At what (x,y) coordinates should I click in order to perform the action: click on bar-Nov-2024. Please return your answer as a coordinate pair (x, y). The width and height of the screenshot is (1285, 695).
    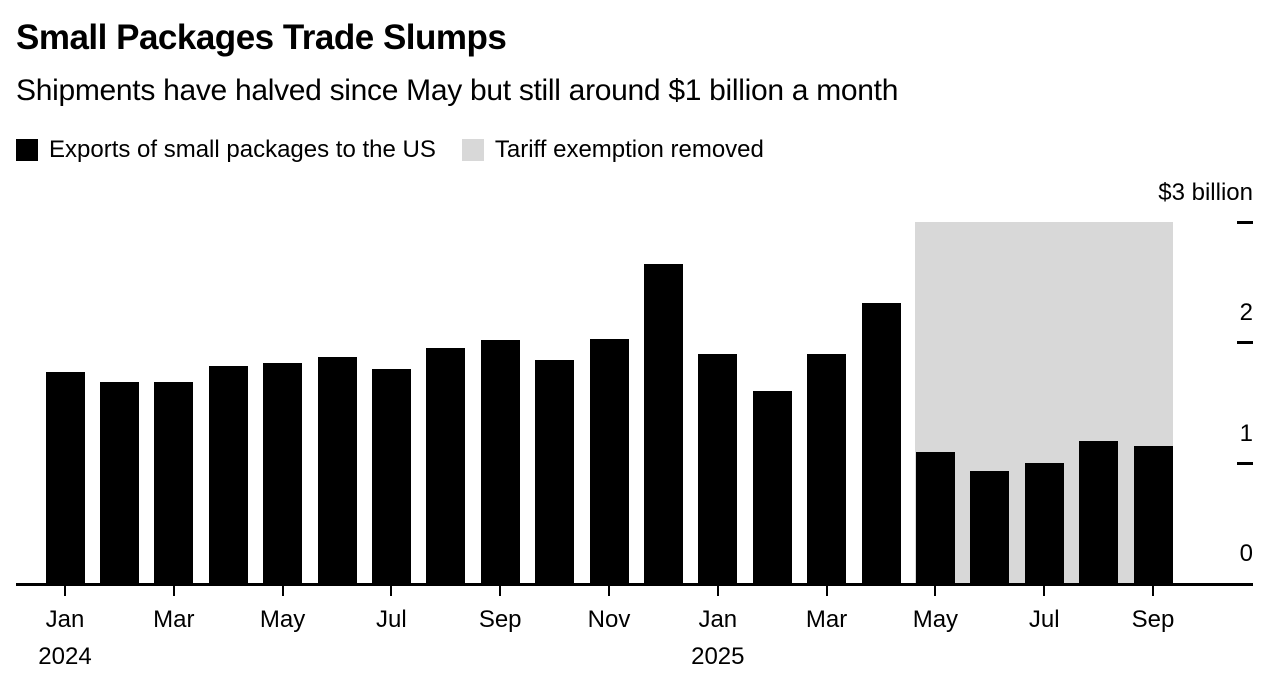
    Looking at the image, I should click on (609, 460).